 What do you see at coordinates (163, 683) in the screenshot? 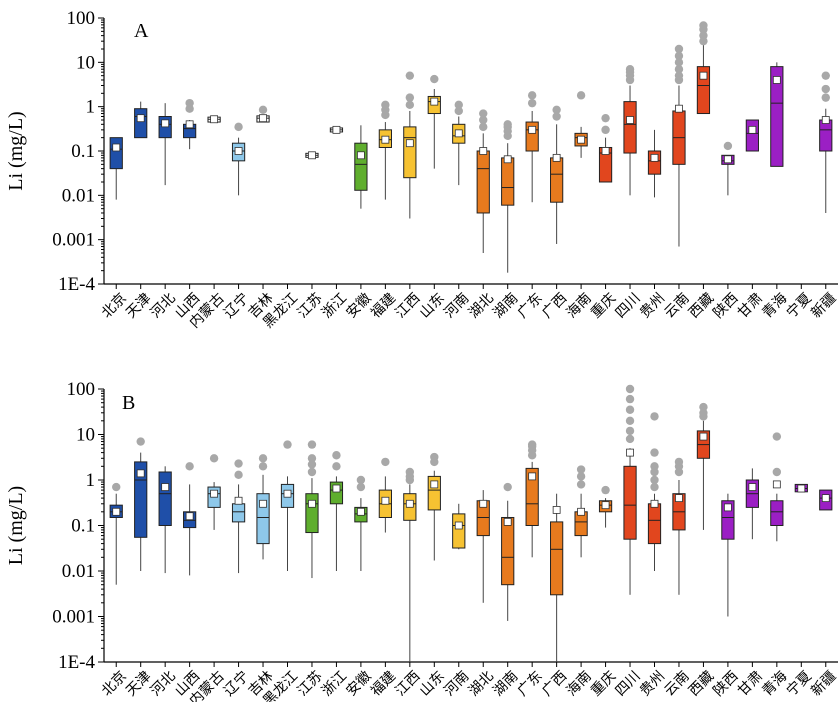
I see `x-tick-label: 河北` at bounding box center [163, 683].